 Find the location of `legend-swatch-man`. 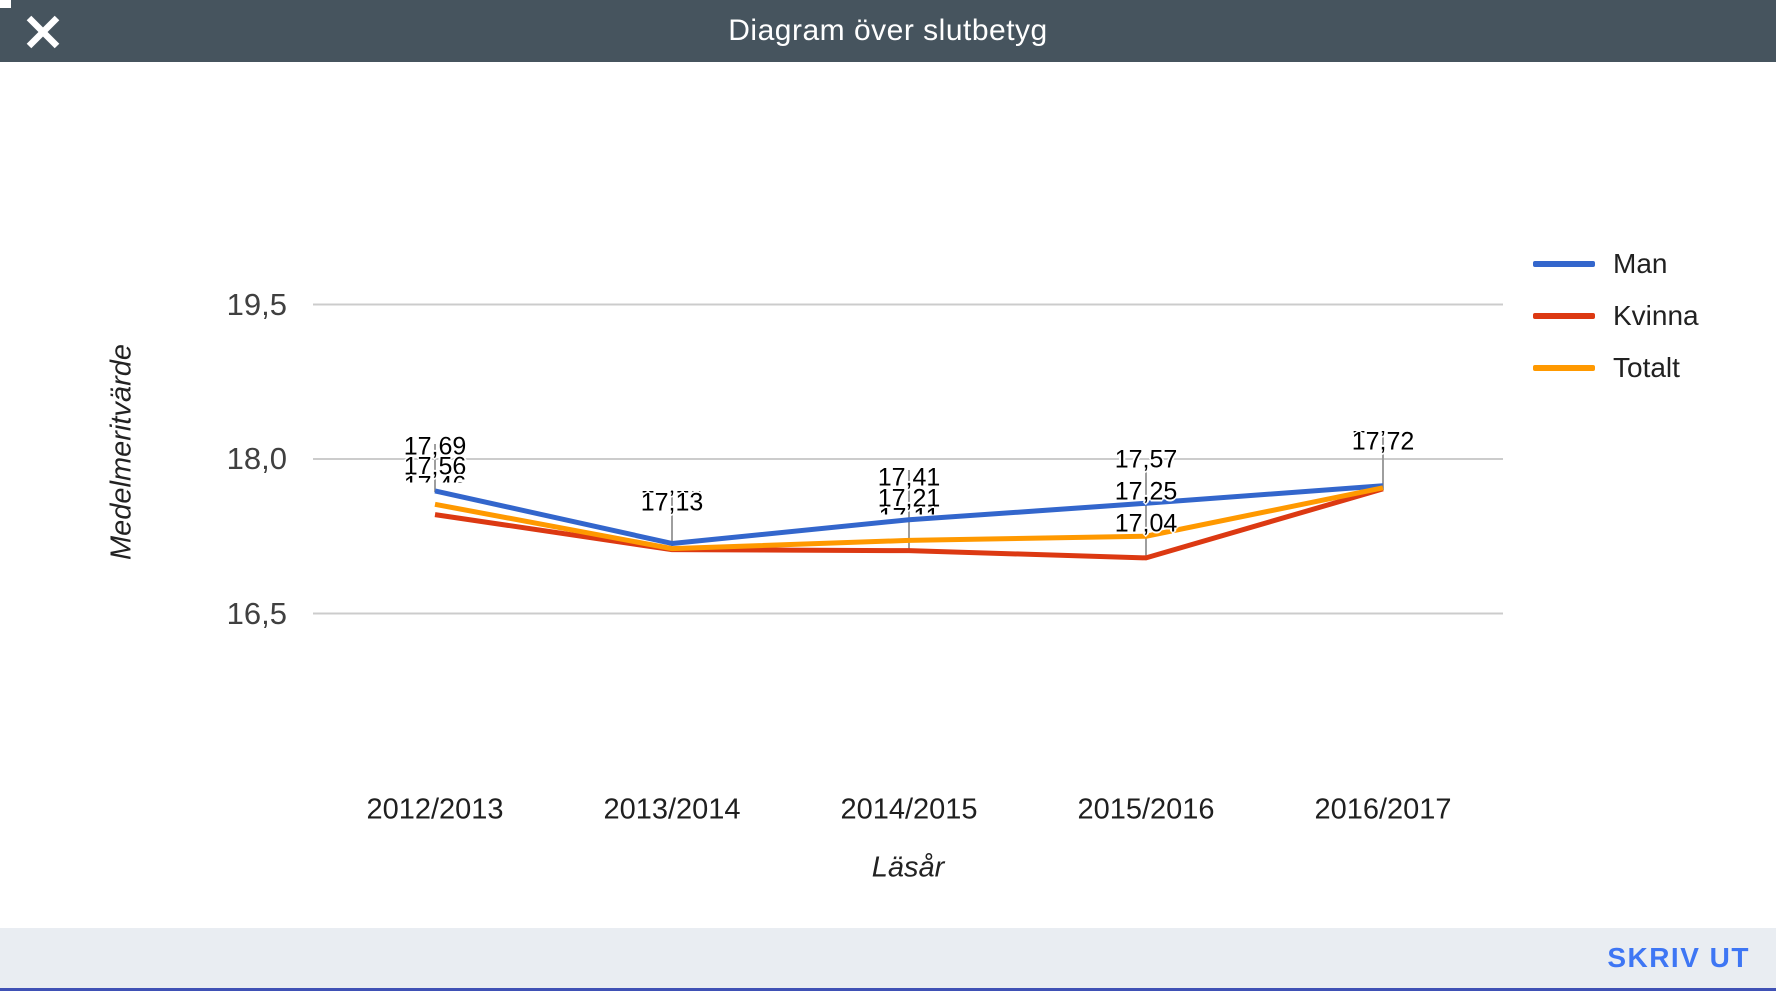

legend-swatch-man is located at coordinates (1564, 264).